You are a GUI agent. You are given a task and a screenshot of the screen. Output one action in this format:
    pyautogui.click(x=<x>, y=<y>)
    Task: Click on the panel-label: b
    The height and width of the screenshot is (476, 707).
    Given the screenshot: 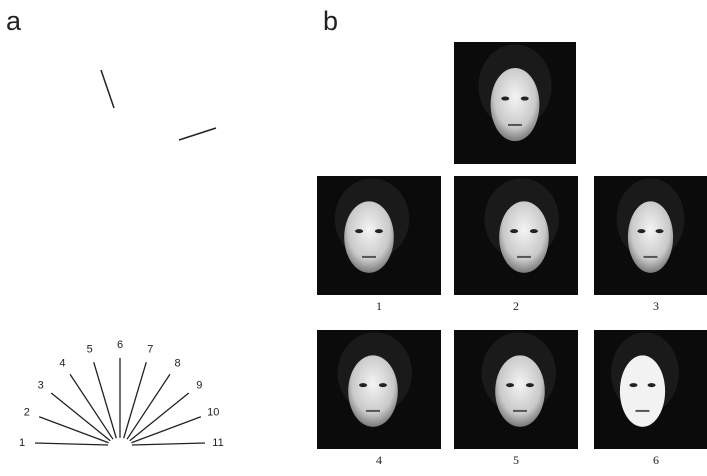 What is the action you would take?
    pyautogui.click(x=330, y=21)
    